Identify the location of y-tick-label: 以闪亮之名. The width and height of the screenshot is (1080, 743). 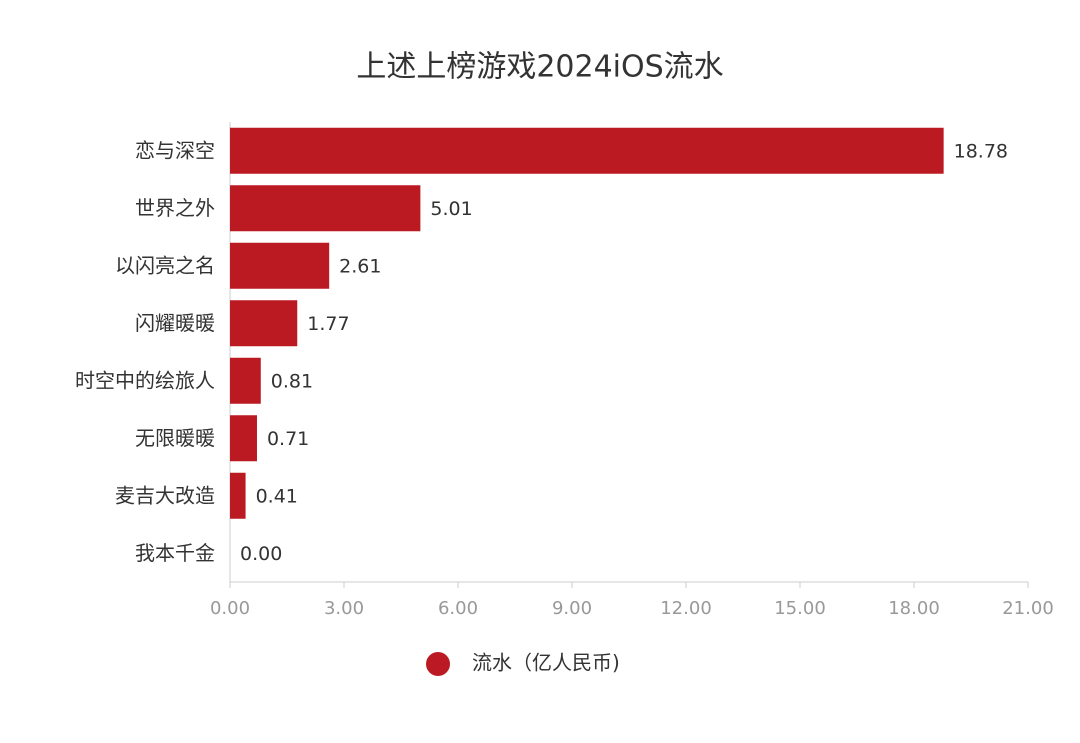
(165, 265).